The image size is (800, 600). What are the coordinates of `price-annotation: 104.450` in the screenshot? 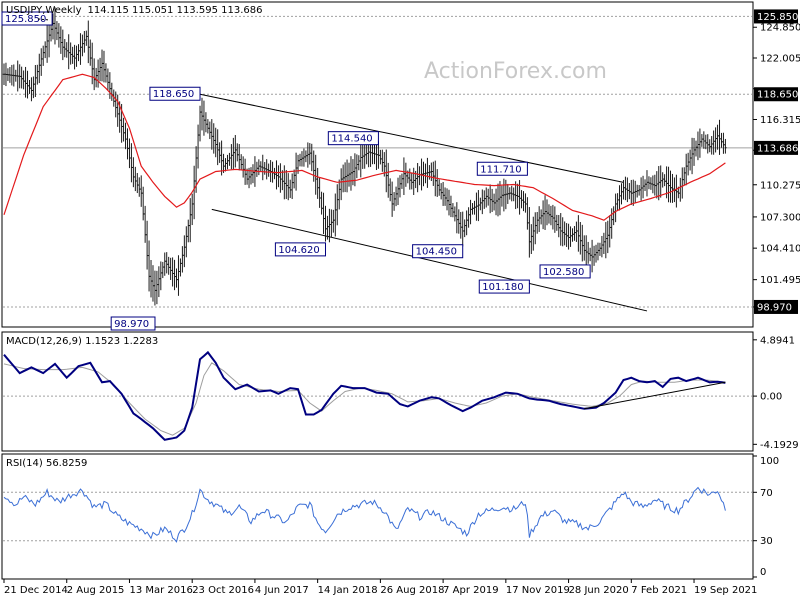 It's located at (438, 251).